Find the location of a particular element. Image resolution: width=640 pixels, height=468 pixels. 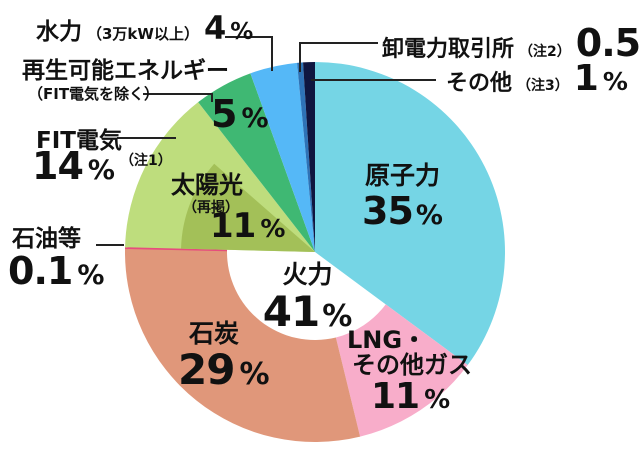

label-solar-name: 太陽光 is located at coordinates (207, 185).